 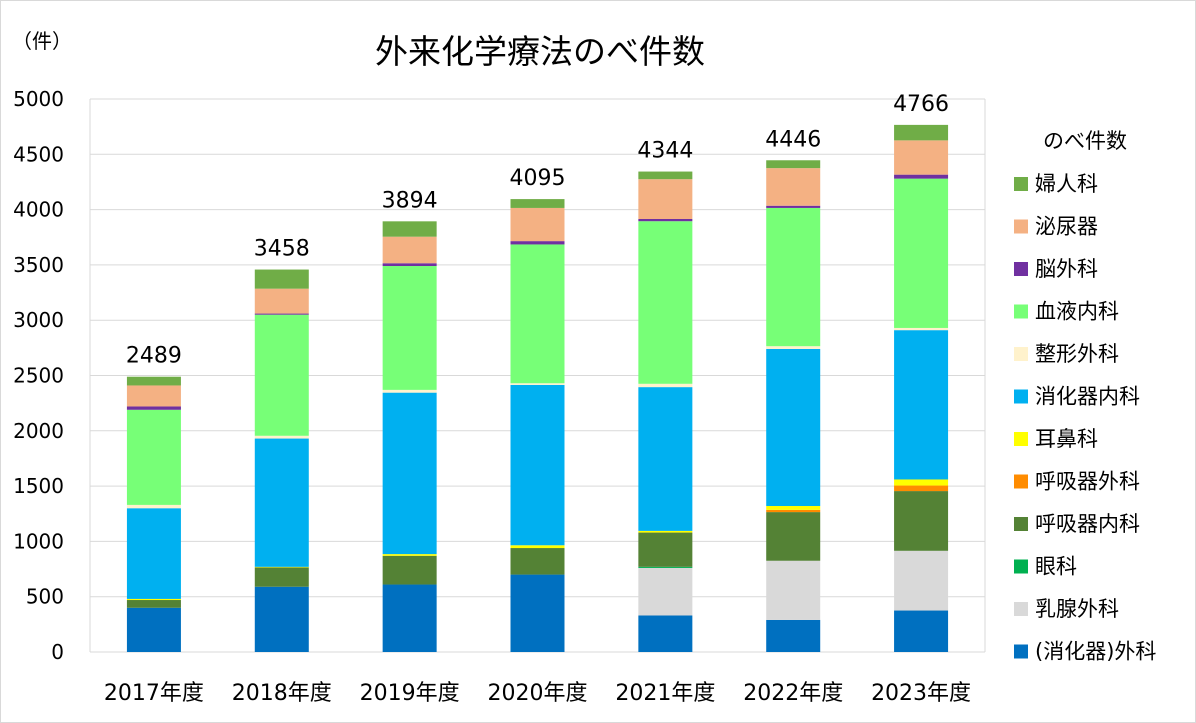 What do you see at coordinates (1087, 524) in the screenshot?
I see `legend-label: 呼吸器内科` at bounding box center [1087, 524].